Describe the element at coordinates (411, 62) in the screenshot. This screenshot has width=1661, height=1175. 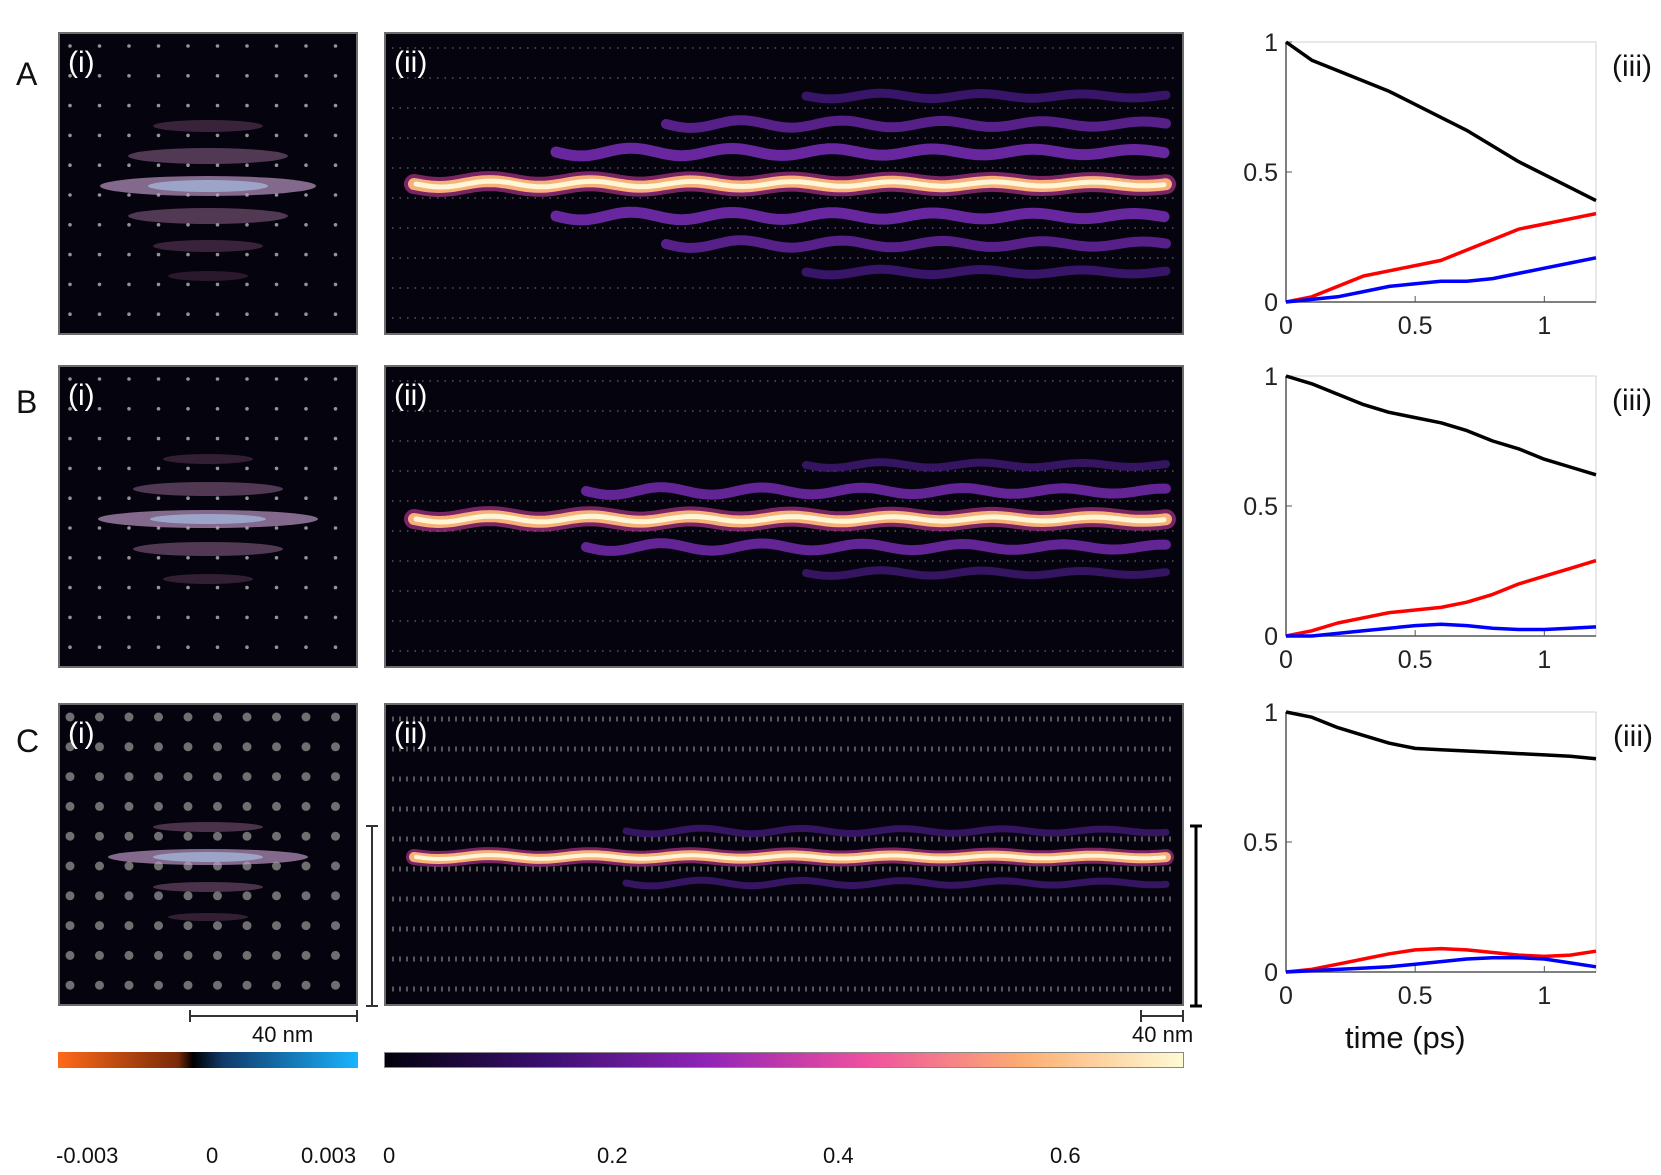
I see `panel-label-a-ii: (ii)` at that location.